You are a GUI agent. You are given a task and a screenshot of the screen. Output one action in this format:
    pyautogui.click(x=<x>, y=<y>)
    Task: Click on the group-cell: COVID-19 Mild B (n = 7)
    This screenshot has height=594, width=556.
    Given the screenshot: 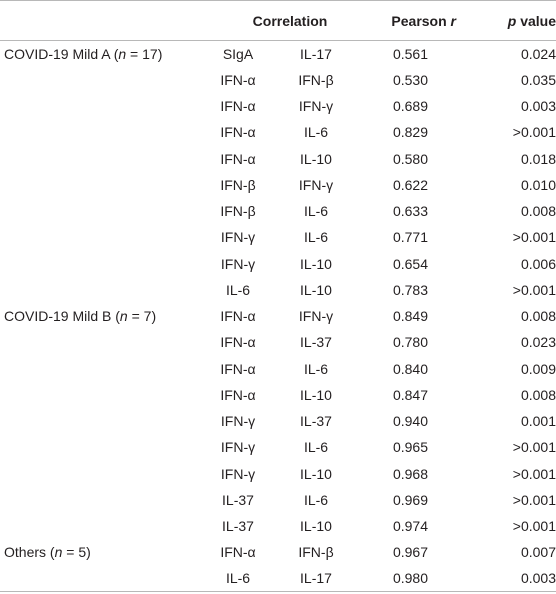 What is the action you would take?
    pyautogui.click(x=106, y=316)
    